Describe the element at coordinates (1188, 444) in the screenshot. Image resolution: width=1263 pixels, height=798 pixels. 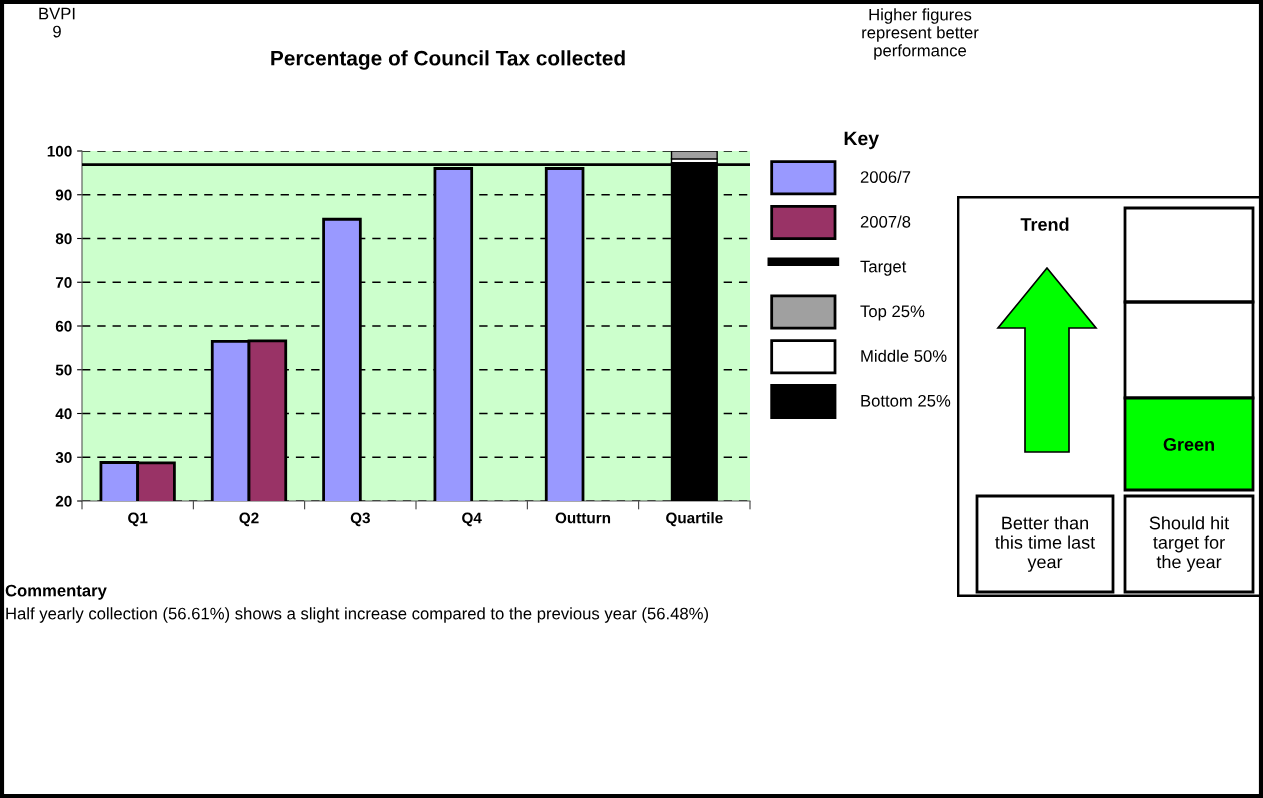
I see `text: Green` at that location.